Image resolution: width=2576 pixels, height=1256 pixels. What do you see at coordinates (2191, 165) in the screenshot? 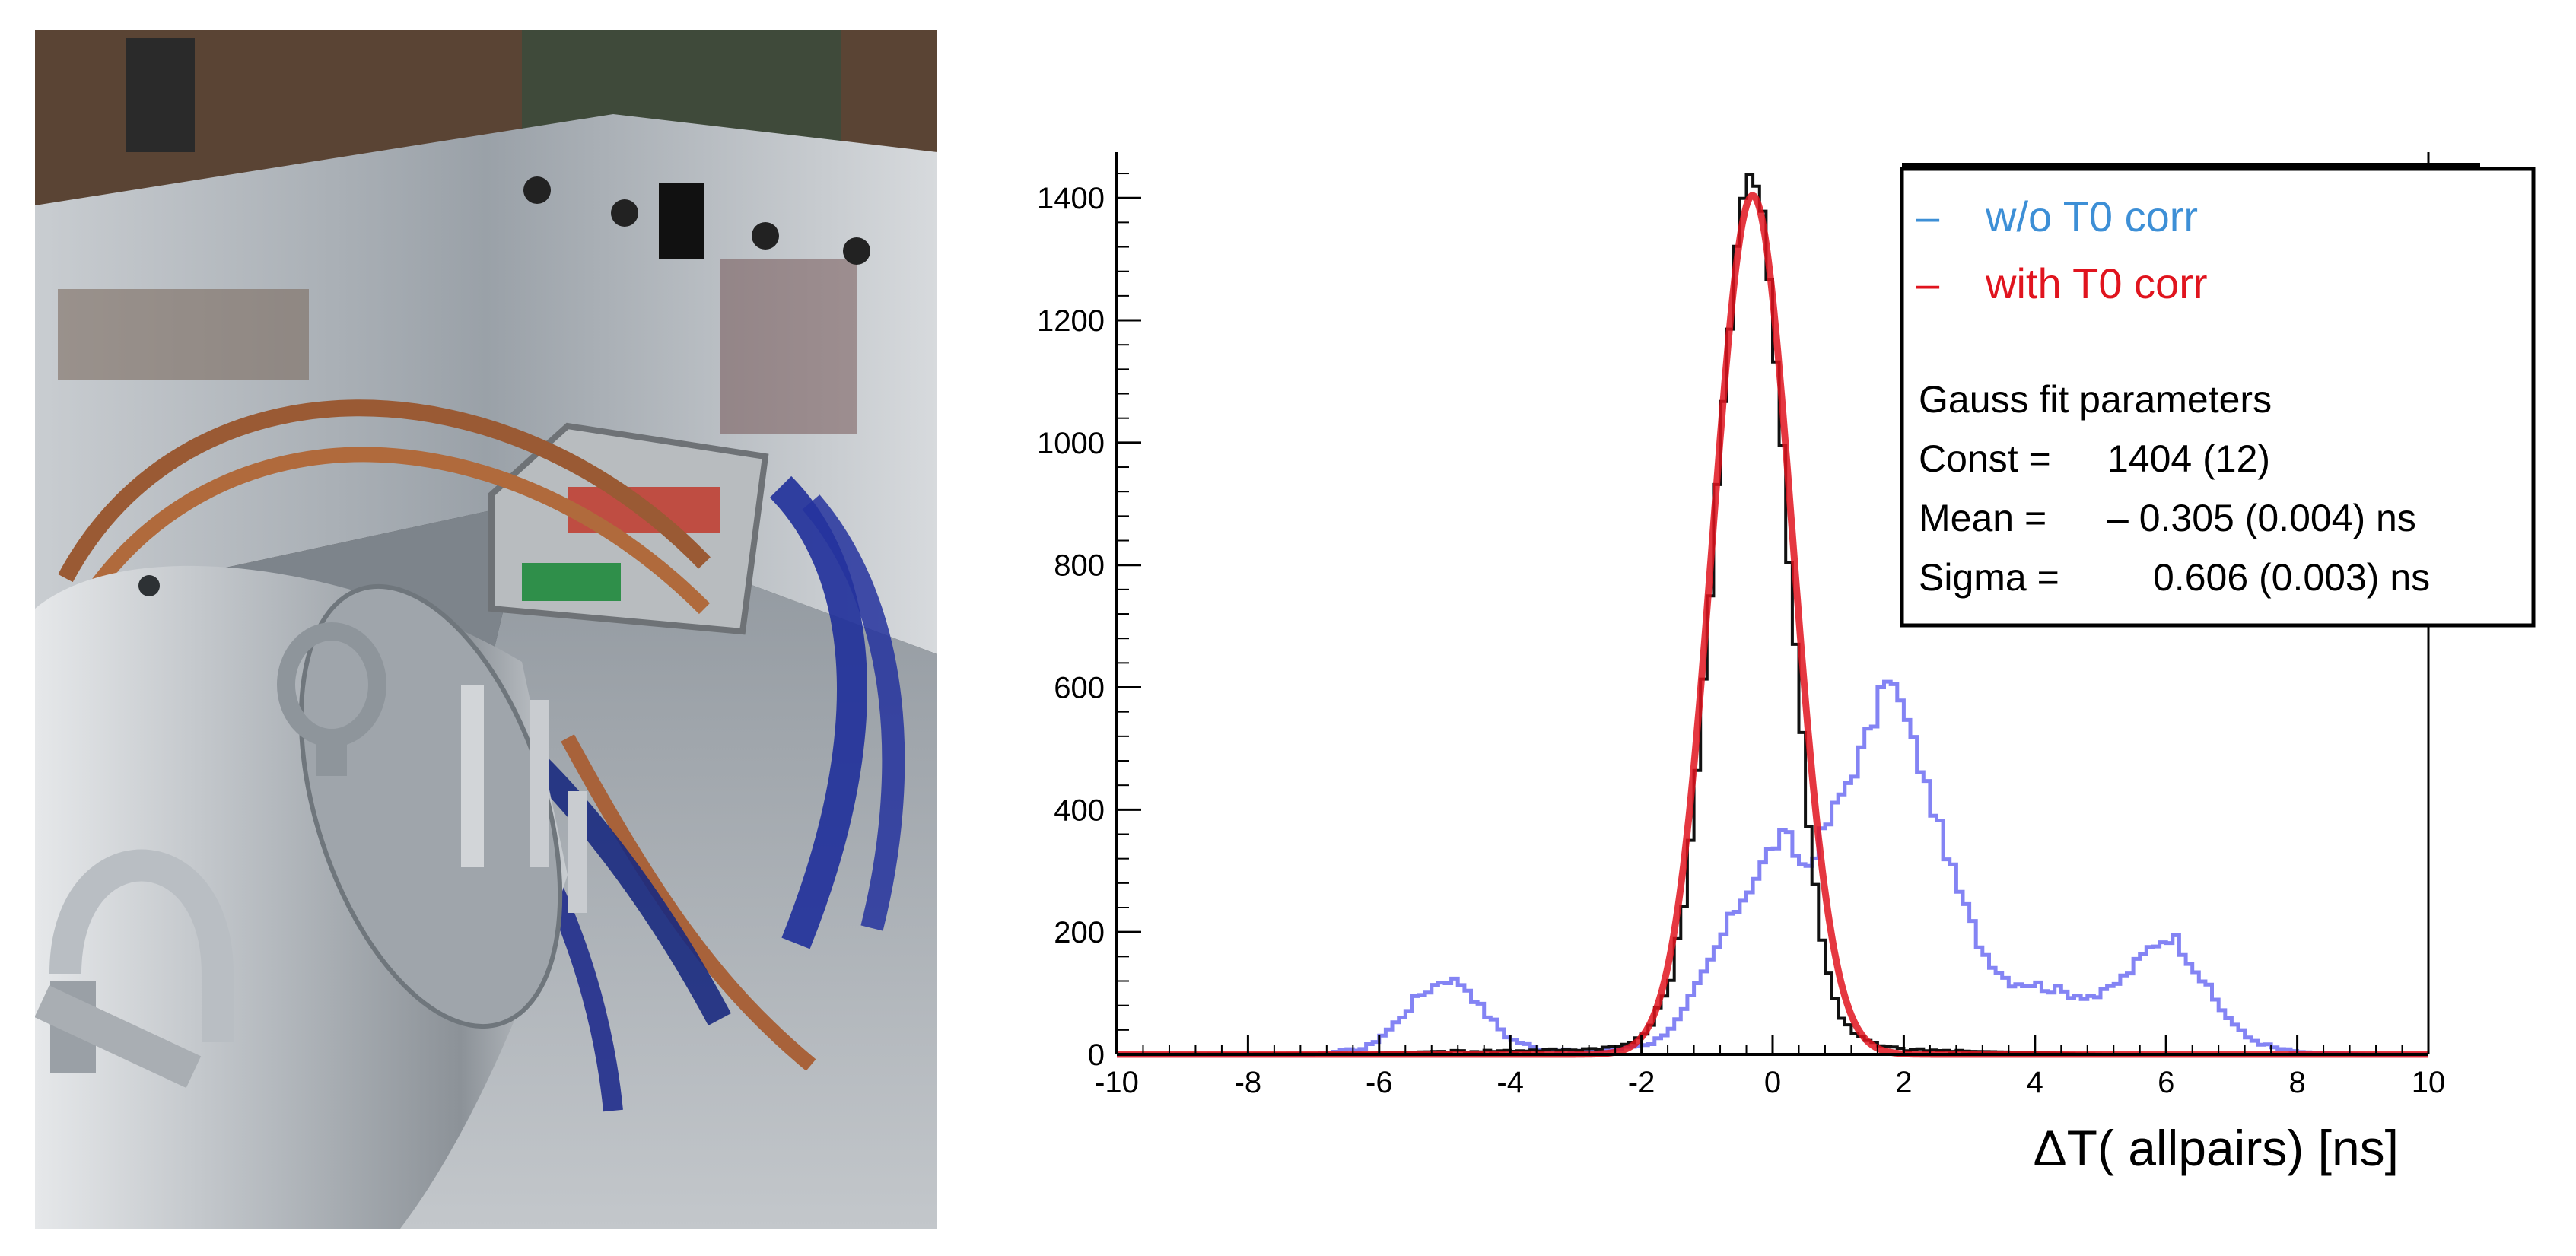
I see `legend-top-line` at bounding box center [2191, 165].